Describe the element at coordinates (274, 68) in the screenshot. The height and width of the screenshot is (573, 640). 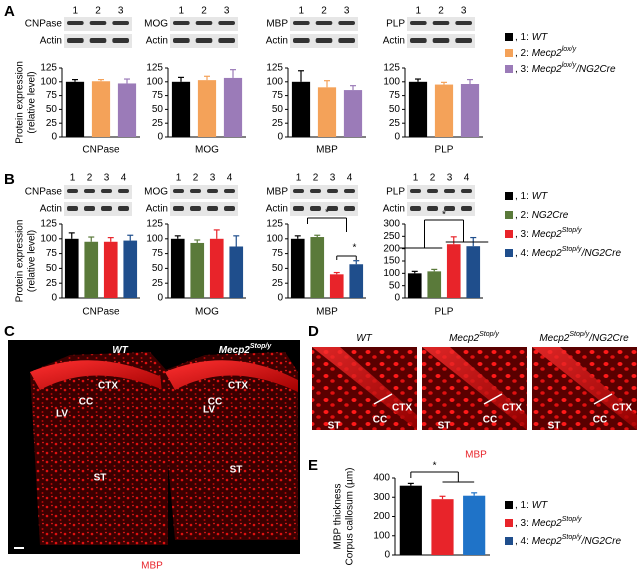
I see `y-tick-label: 125` at that location.